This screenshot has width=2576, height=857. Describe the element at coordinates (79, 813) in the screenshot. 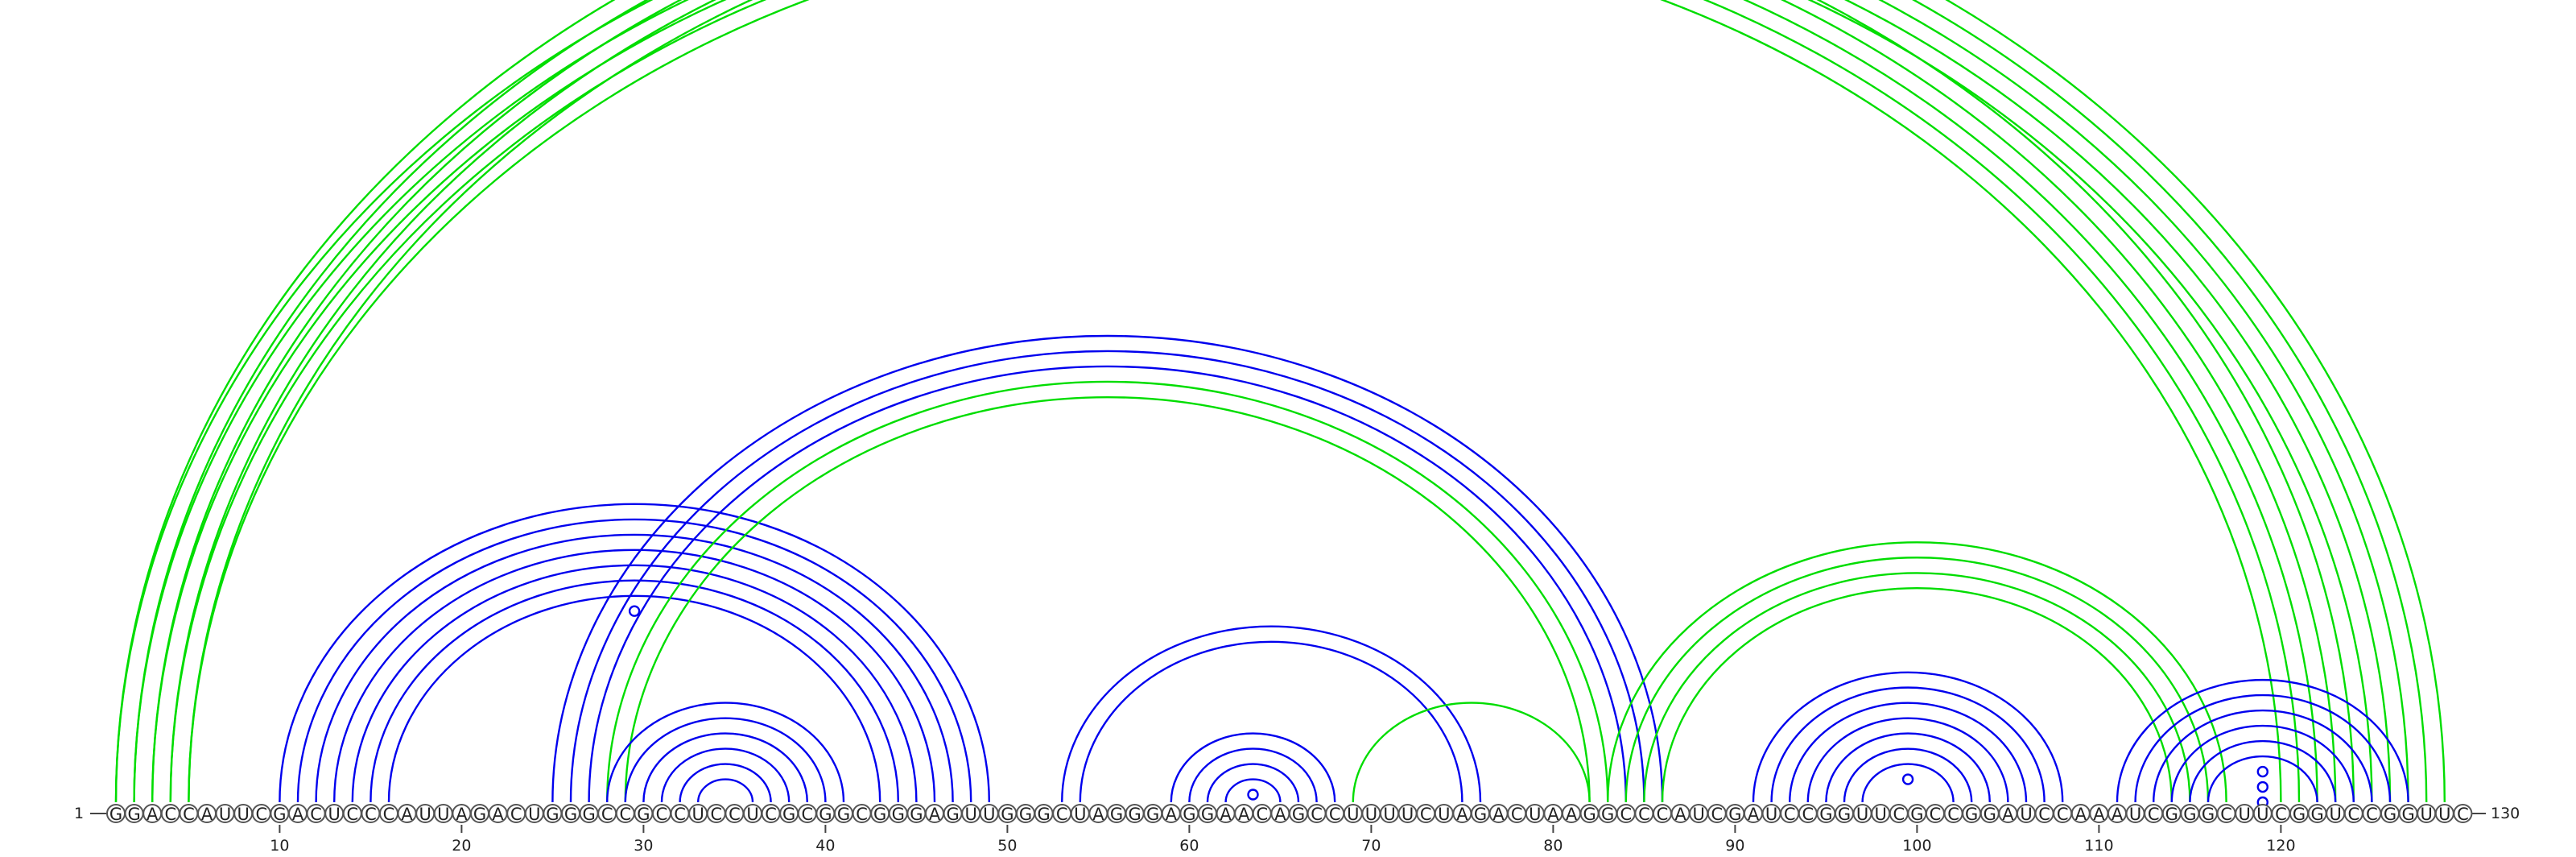

I see `sequence-start-label: 1` at that location.